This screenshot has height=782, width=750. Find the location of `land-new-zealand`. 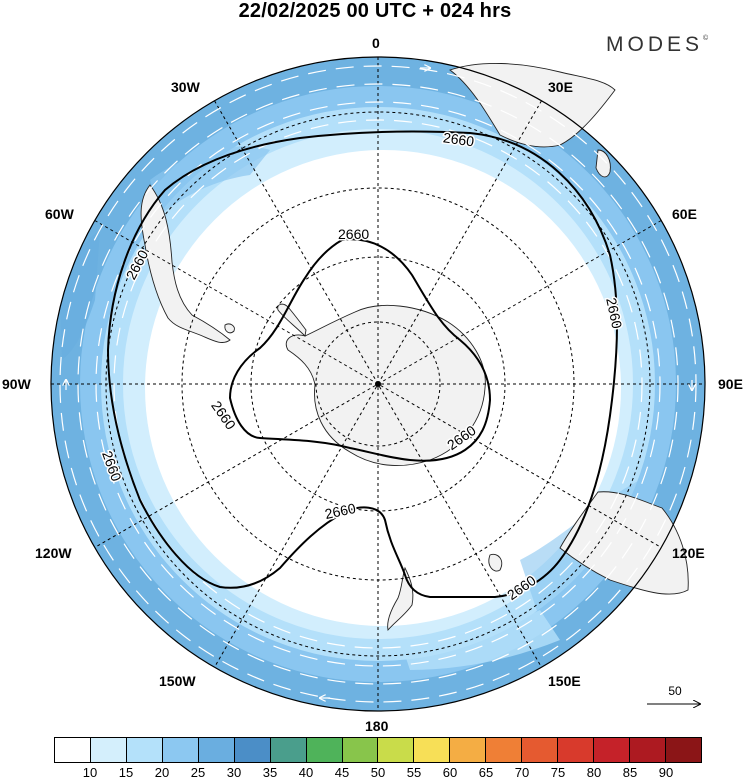

land-new-zealand is located at coordinates (400, 598).